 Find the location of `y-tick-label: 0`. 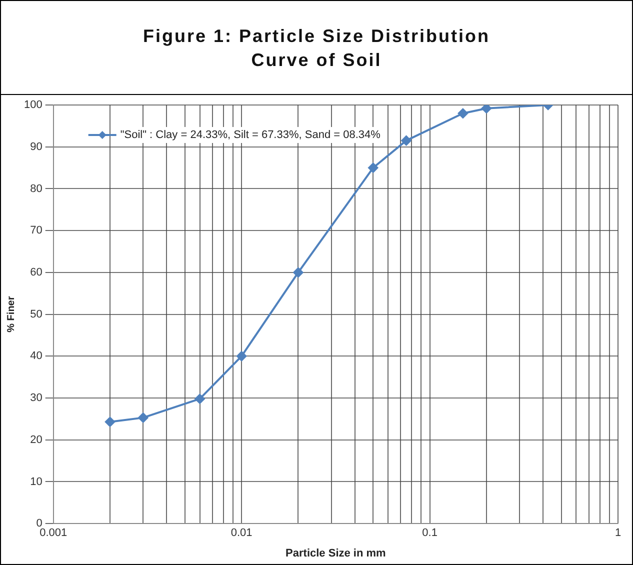

y-tick-label: 0 is located at coordinates (39, 524).